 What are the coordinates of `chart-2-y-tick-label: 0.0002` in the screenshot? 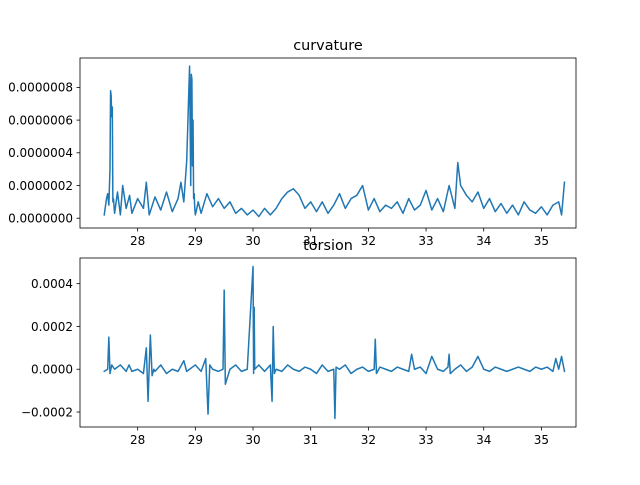 It's located at (52, 327).